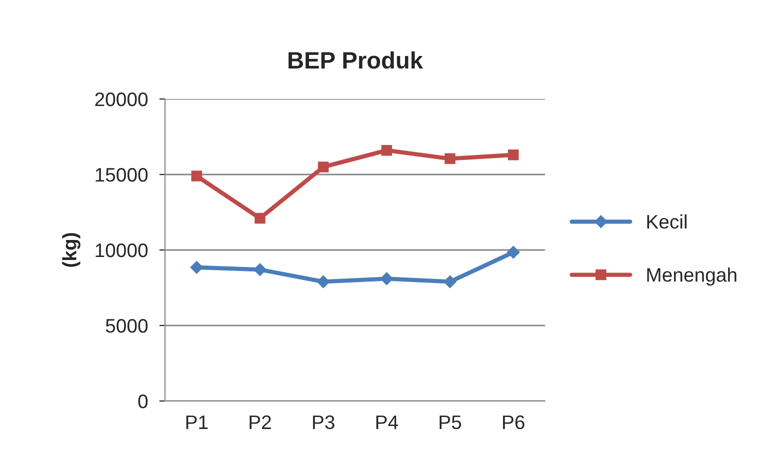  What do you see at coordinates (356, 60) in the screenshot?
I see `chart-title: BEP Produk` at bounding box center [356, 60].